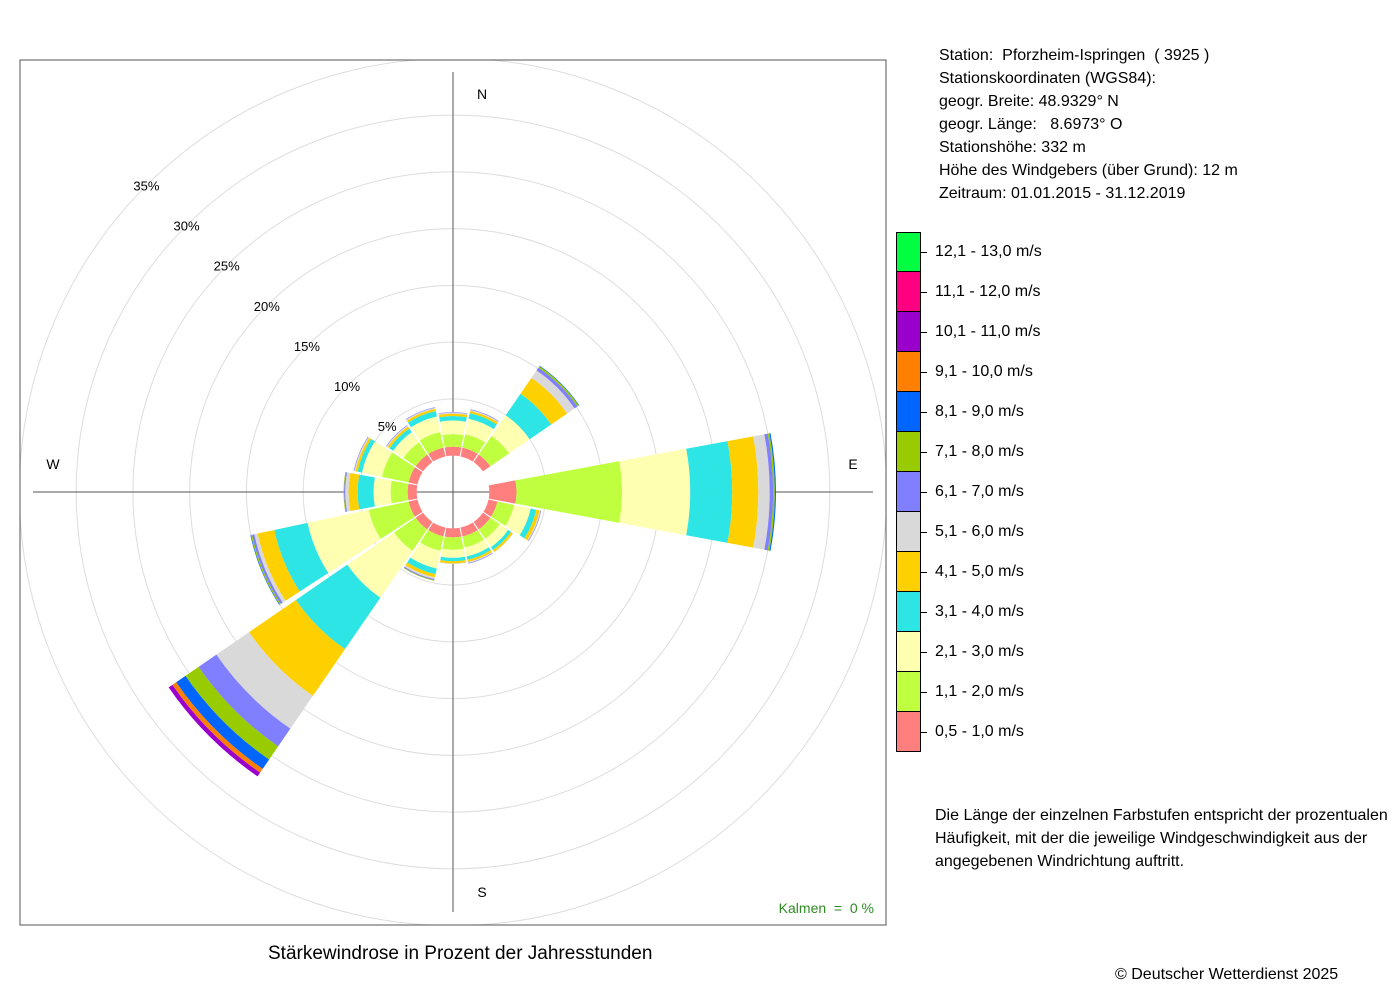 This screenshot has height=1000, width=1400. What do you see at coordinates (979, 731) in the screenshot?
I see `legend-label: 0,5 - 1,0 m/s` at bounding box center [979, 731].